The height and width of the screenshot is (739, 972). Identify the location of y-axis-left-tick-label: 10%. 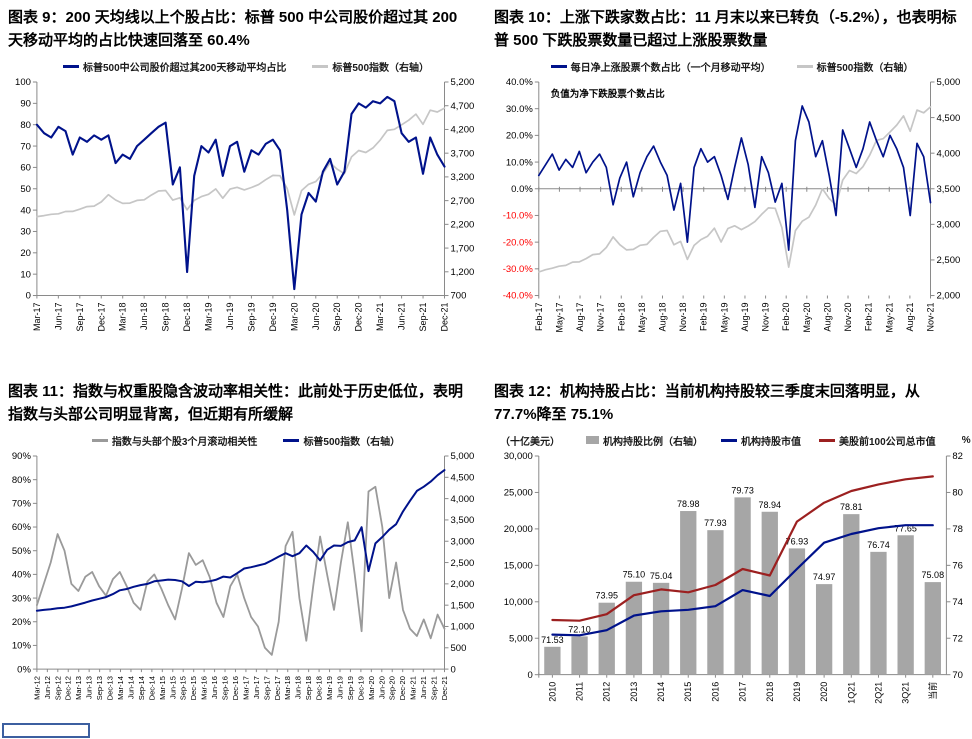
(22, 646).